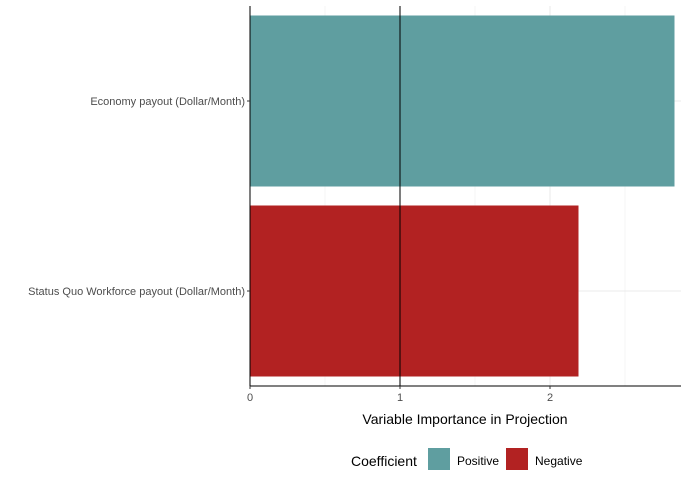 The image size is (688, 486). What do you see at coordinates (478, 461) in the screenshot?
I see `legend-label-positive: Positive` at bounding box center [478, 461].